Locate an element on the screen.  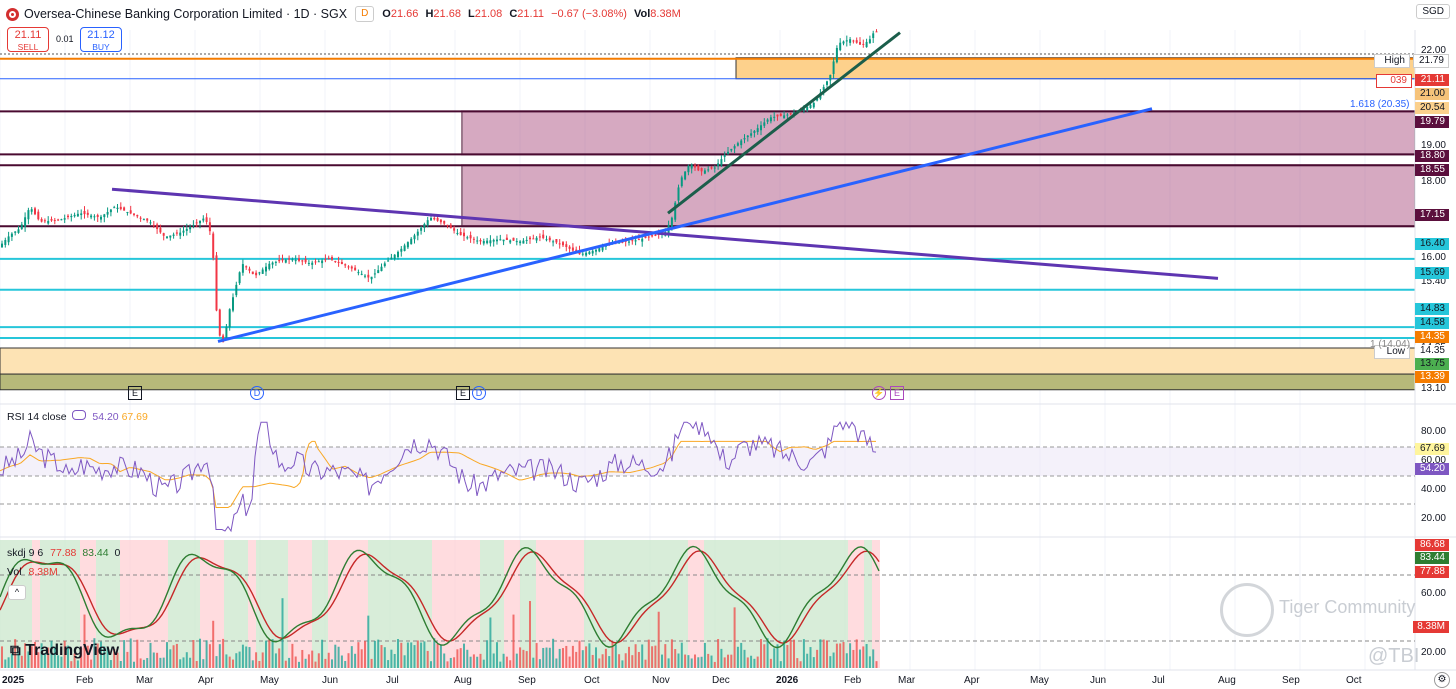
level-tag-1855: 18.55 is located at coordinates (1432, 170).